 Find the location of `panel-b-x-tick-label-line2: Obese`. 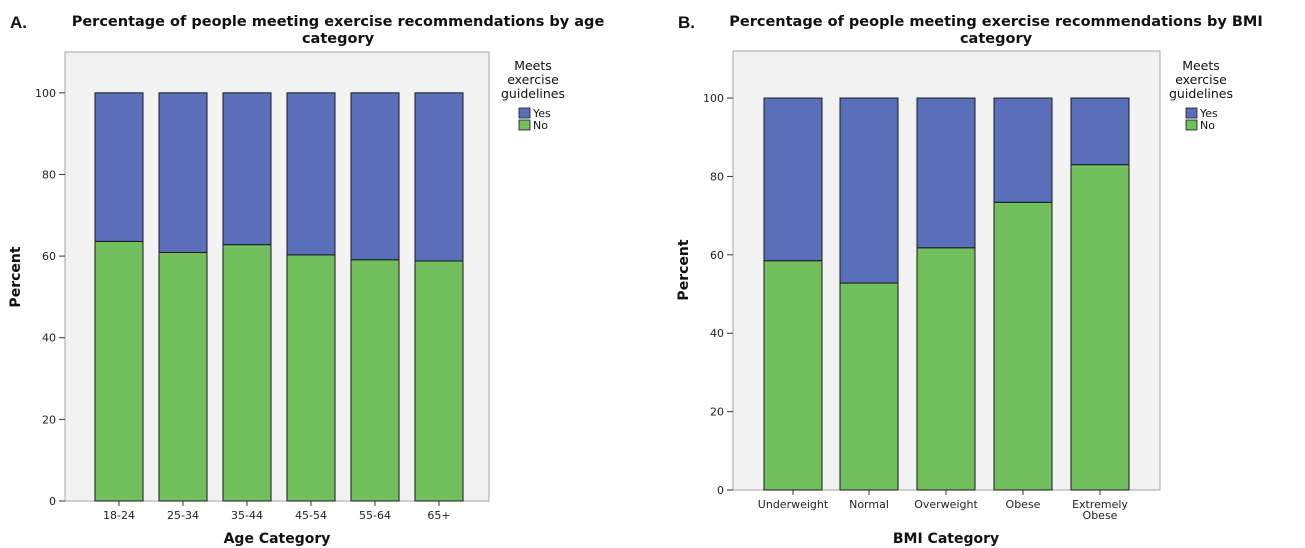

panel-b-x-tick-label-line2: Obese is located at coordinates (1100, 515).